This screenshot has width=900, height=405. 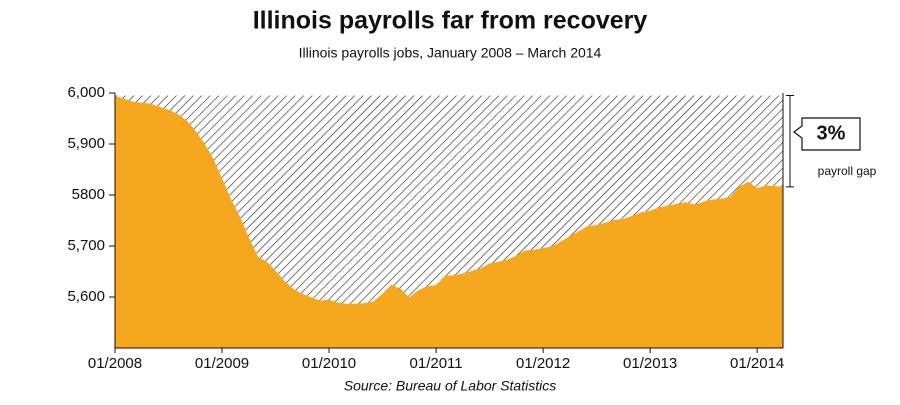 What do you see at coordinates (86, 245) in the screenshot?
I see `y-tick-label: 5,700` at bounding box center [86, 245].